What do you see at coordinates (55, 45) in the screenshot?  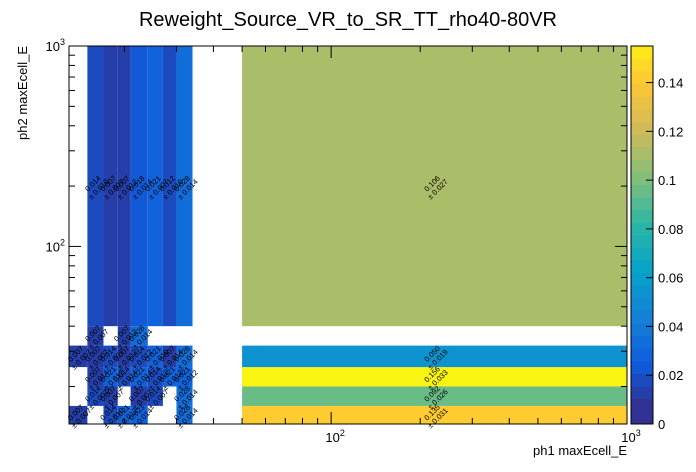 I see `y-tick-label: 10³` at bounding box center [55, 45].